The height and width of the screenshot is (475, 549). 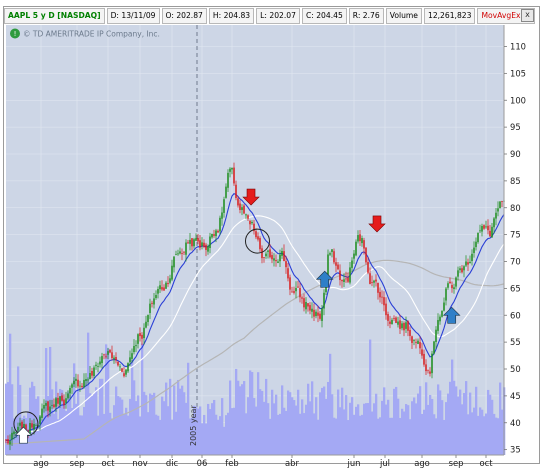 I want to click on symbol-label: AAPL 5 y D [NASDAQ], so click(x=54, y=15).